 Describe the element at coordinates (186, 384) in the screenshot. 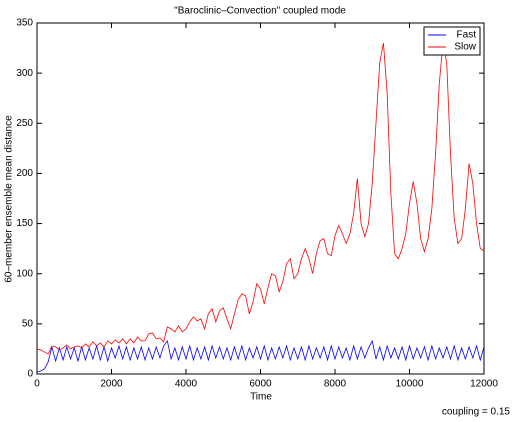

I see `x-tick-label: 4000` at that location.